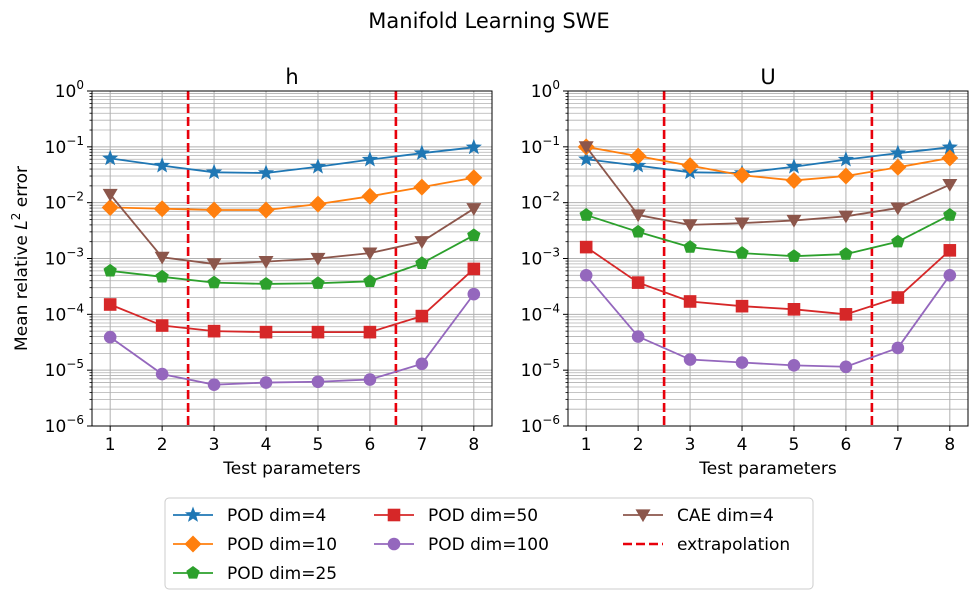 This screenshot has height=600, width=977. What do you see at coordinates (282, 574) in the screenshot?
I see `legend-label: POD dim=25` at bounding box center [282, 574].